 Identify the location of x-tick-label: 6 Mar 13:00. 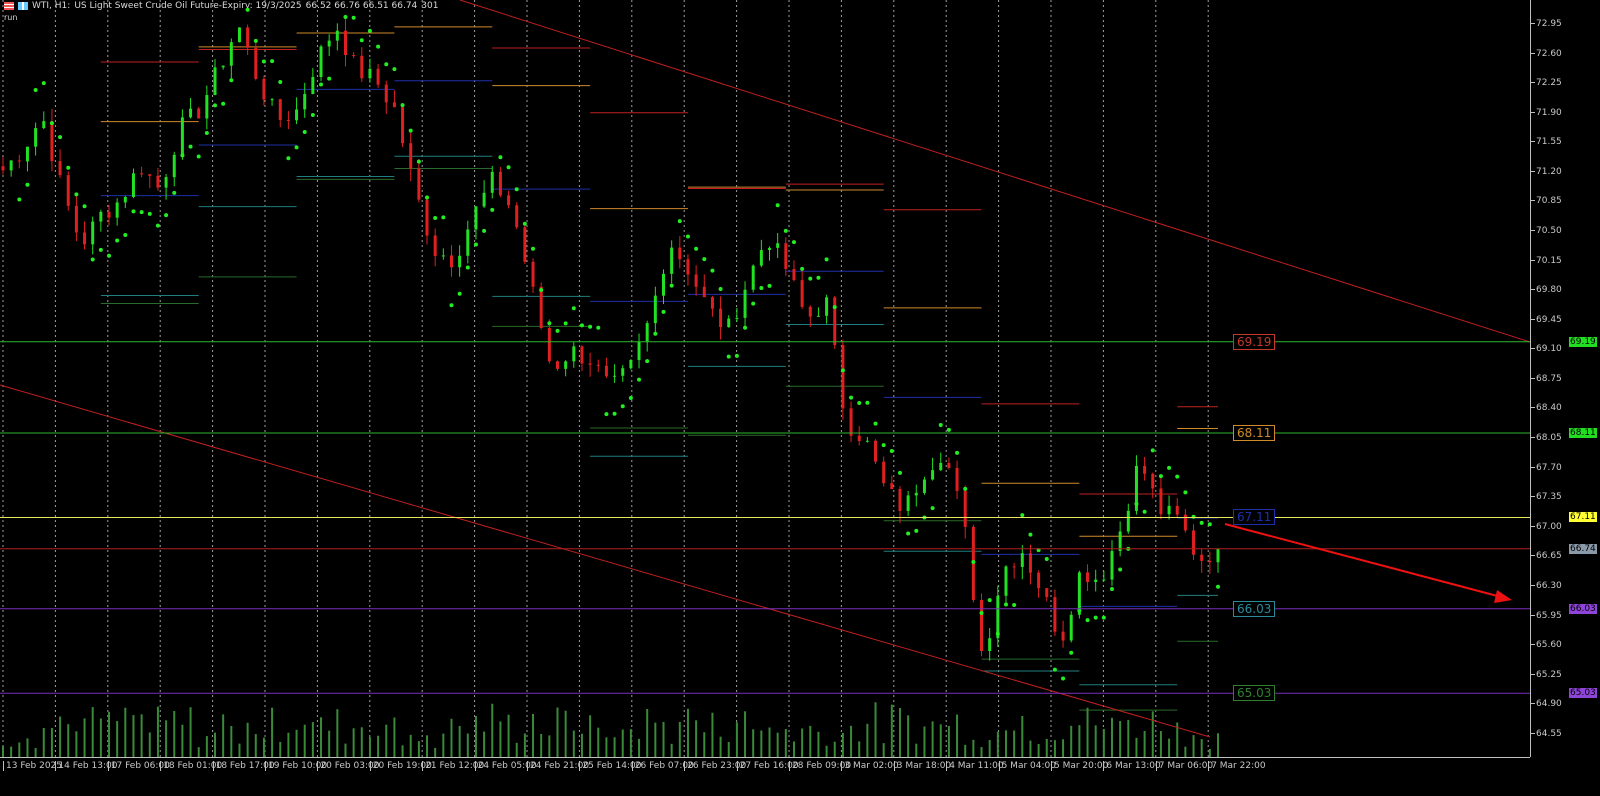
(1132, 766).